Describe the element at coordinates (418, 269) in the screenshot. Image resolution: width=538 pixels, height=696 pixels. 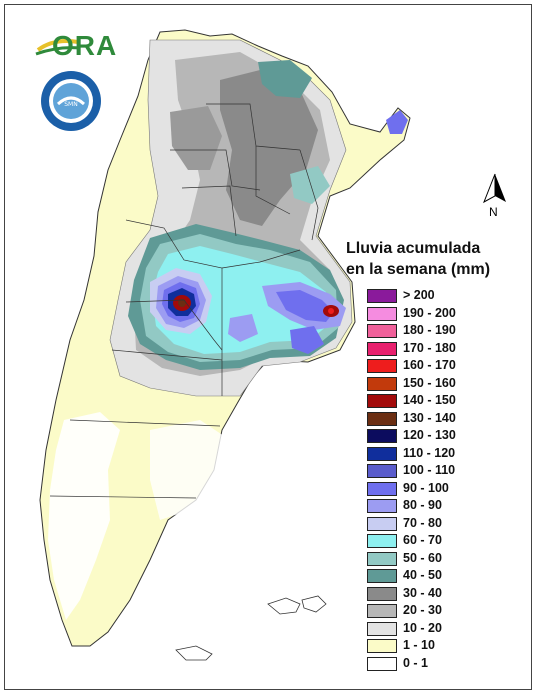
I see `legend-title-line2: en la semana (mm)` at that location.